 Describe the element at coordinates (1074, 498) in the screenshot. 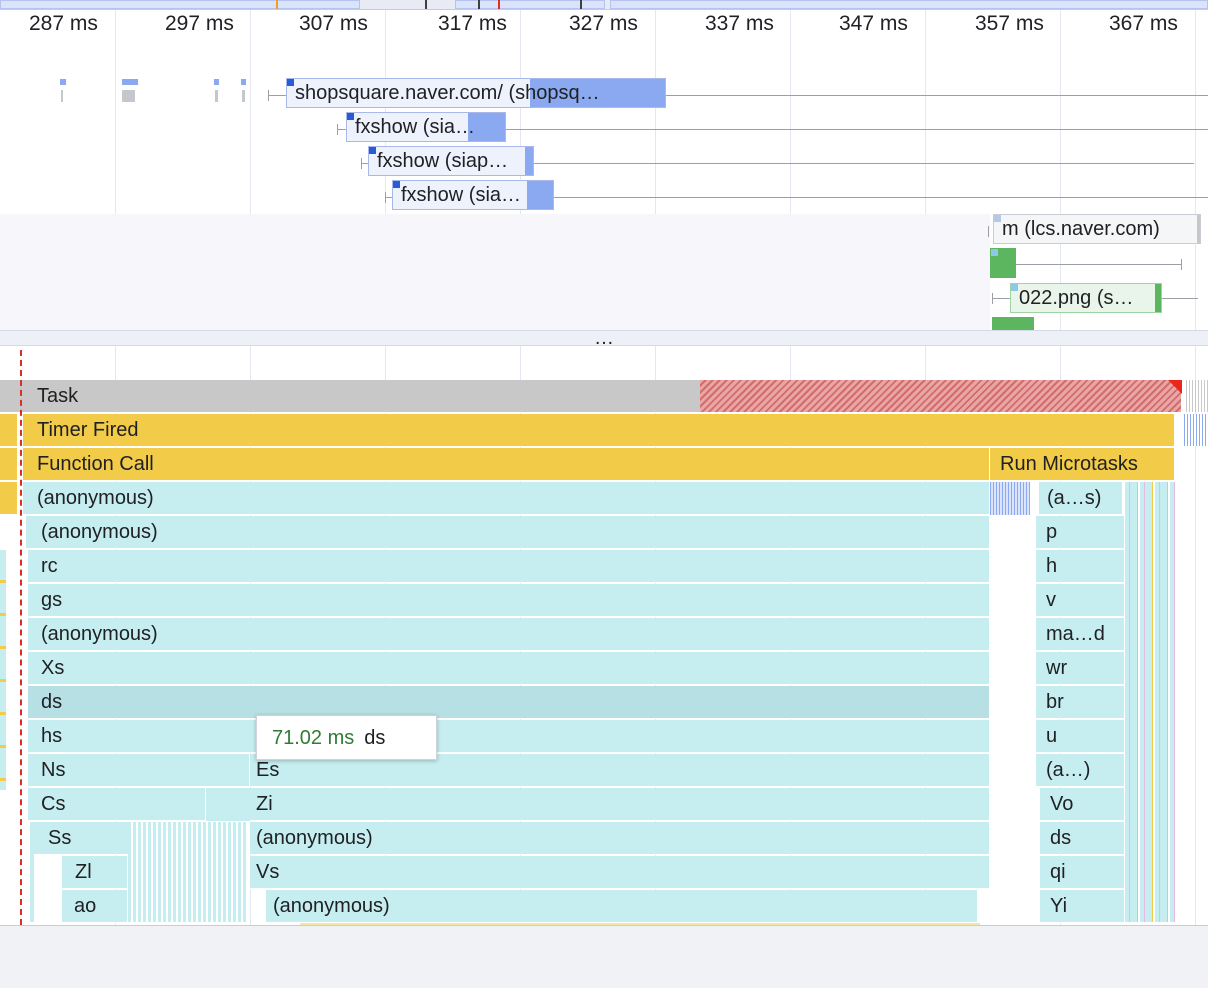

I see `flame-event-label: (a…s)` at that location.